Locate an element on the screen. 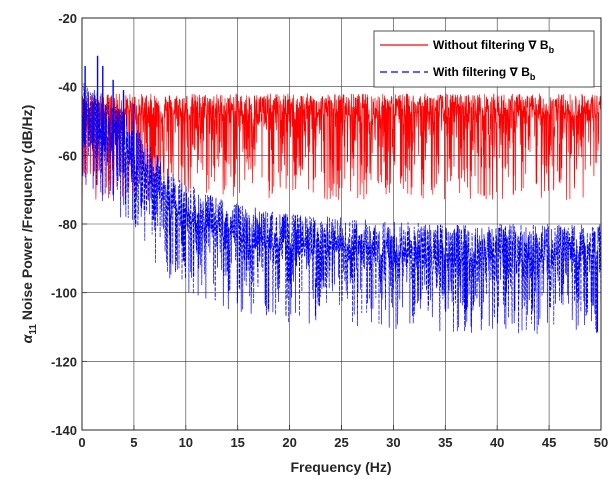 Image resolution: width=611 pixels, height=479 pixels. y-axis-label-alpha: α is located at coordinates (27, 338).